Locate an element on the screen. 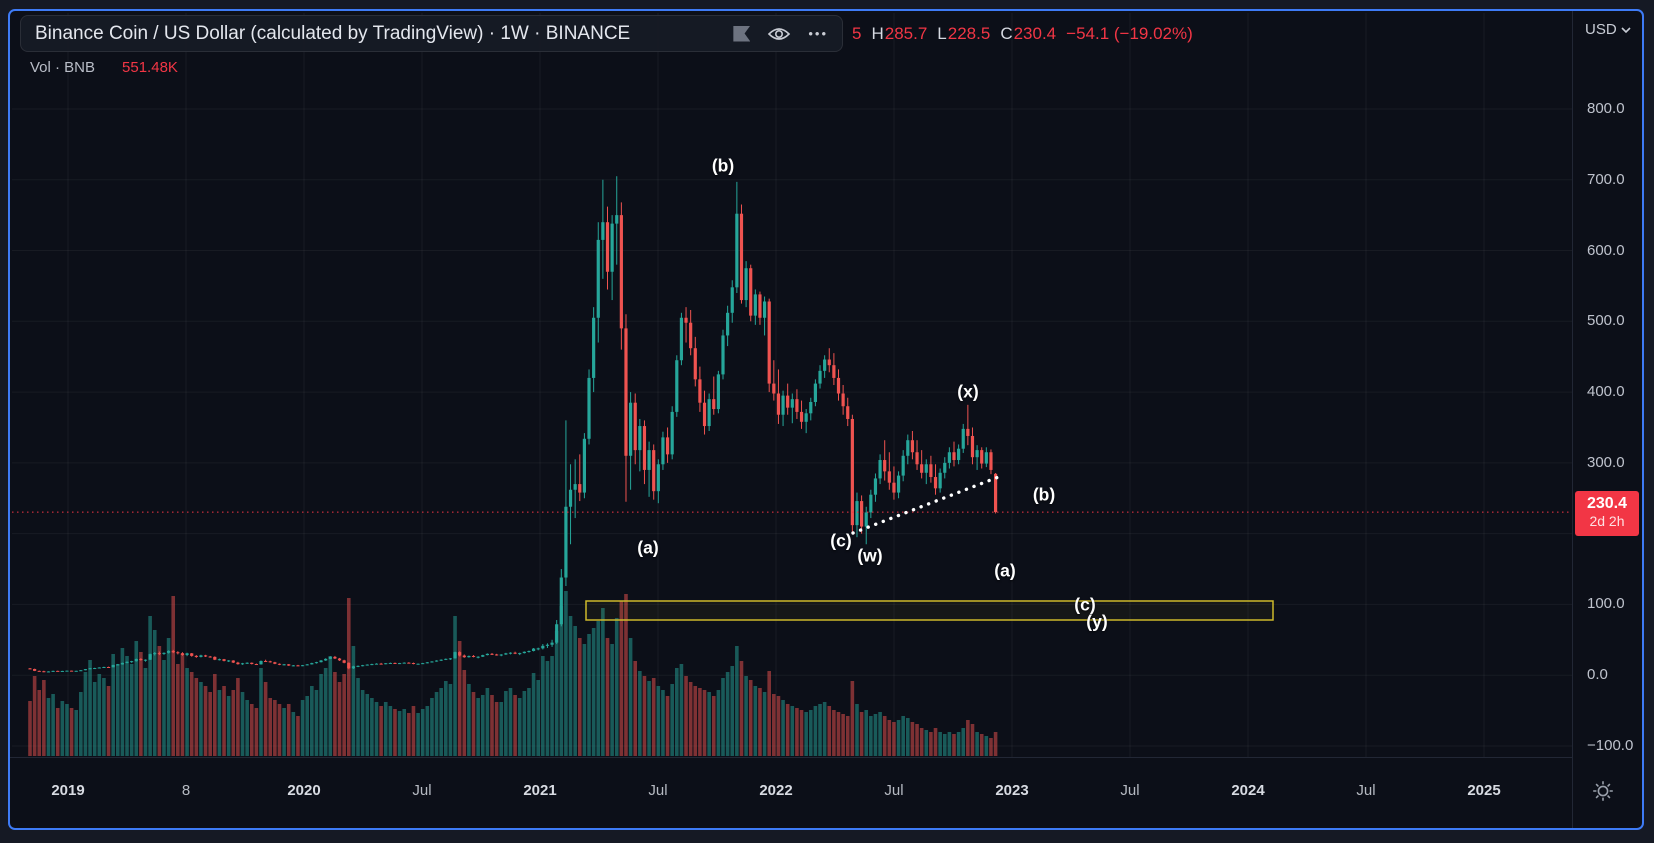  price-tick: 300.0 is located at coordinates (1606, 462).